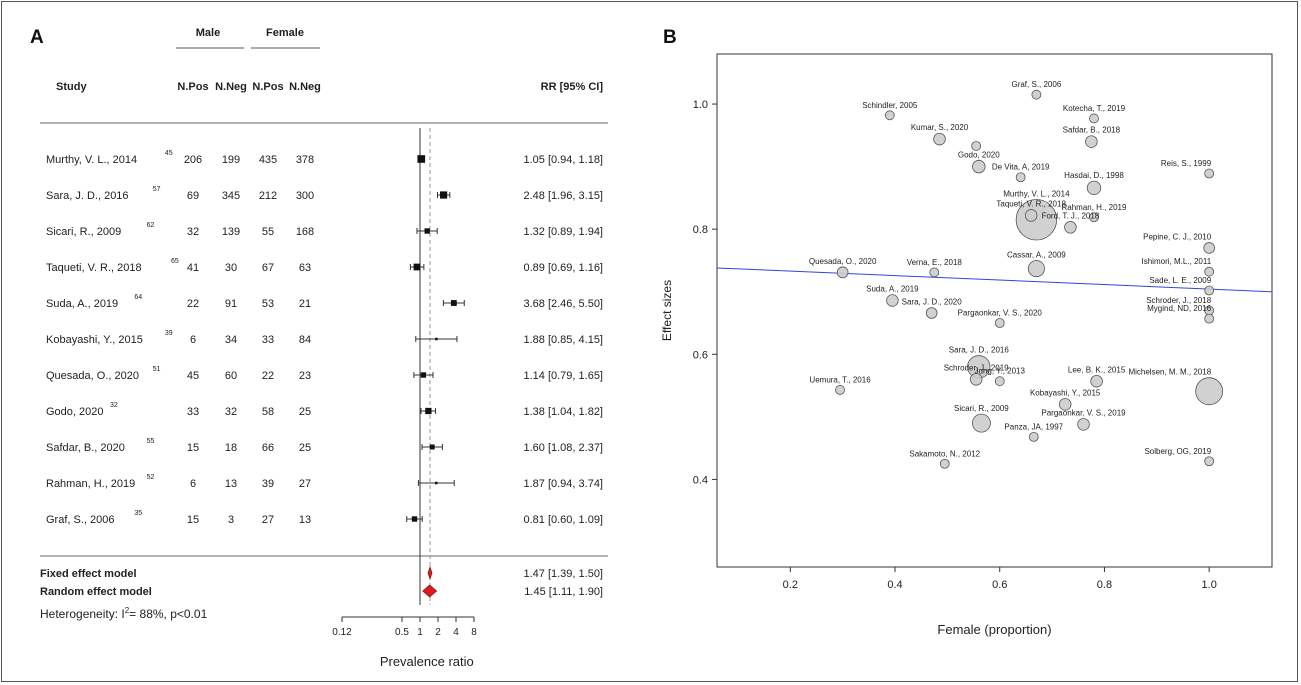 This screenshot has height=685, width=1301. What do you see at coordinates (268, 232) in the screenshot?
I see `cell-female-pos: 55` at bounding box center [268, 232].